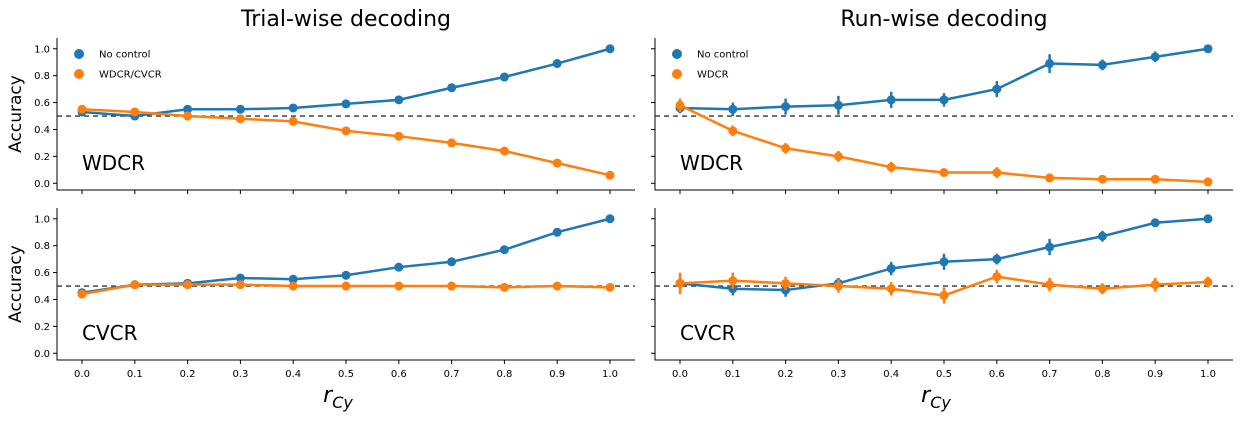 Image resolution: width=1243 pixels, height=421 pixels. What do you see at coordinates (1050, 374) in the screenshot?
I see `x-tick-label: 0.7` at bounding box center [1050, 374].